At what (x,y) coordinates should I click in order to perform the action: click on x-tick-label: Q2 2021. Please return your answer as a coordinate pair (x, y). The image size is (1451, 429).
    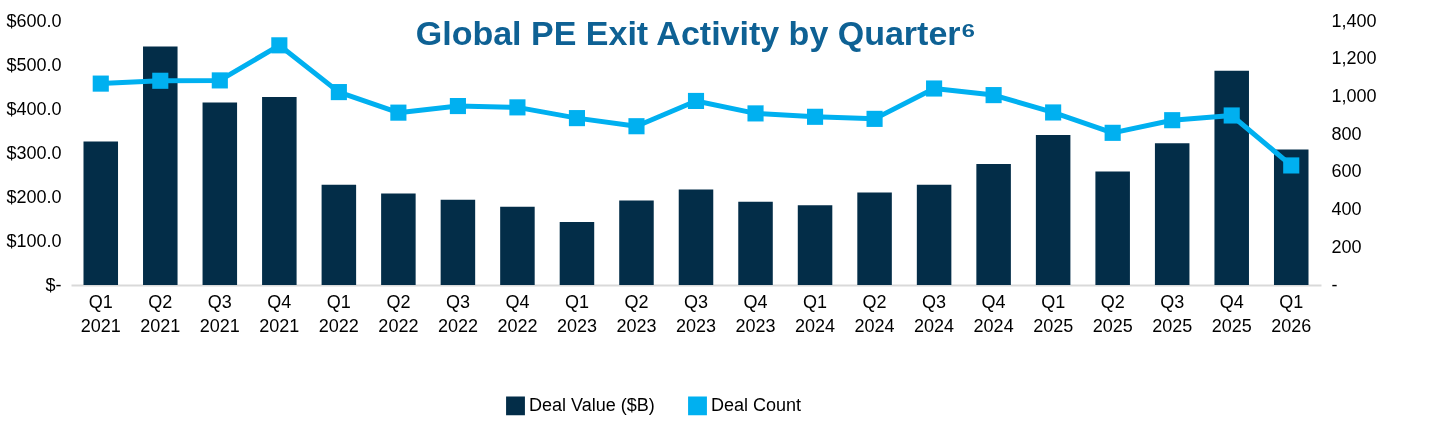
    Looking at the image, I should click on (160, 313).